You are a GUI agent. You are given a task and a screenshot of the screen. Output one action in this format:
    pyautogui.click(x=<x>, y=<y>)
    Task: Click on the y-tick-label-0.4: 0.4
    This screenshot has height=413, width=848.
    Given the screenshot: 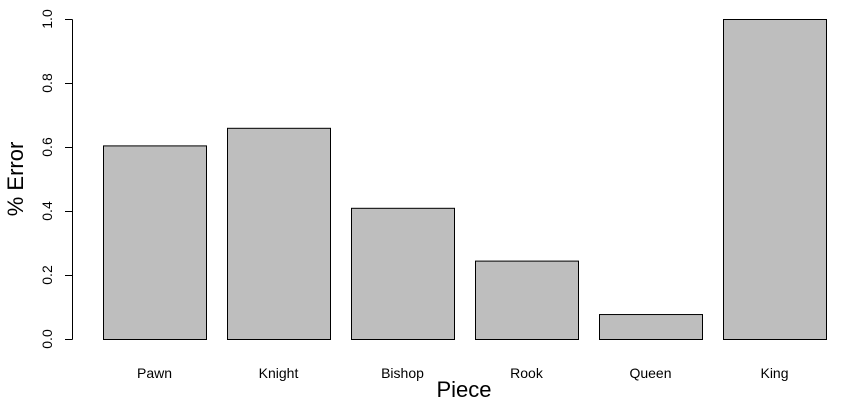 What is the action you would take?
    pyautogui.click(x=47, y=211)
    